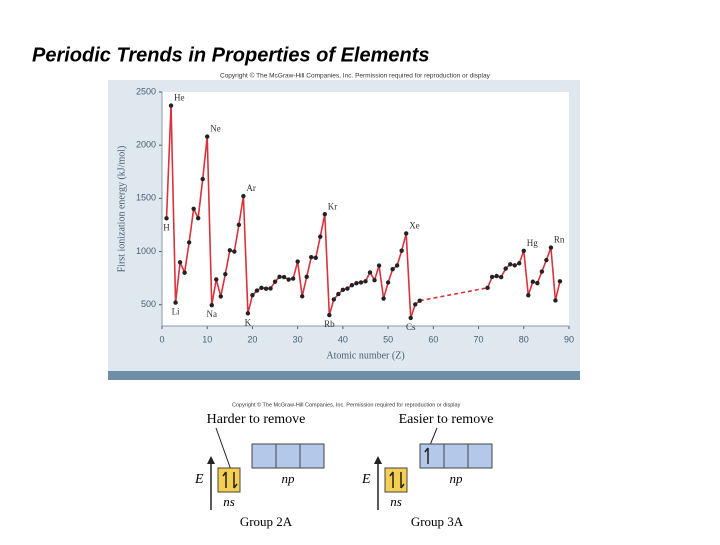 This screenshot has width=720, height=545. Describe the element at coordinates (146, 198) in the screenshot. I see `y-tick-label: 1500` at that location.